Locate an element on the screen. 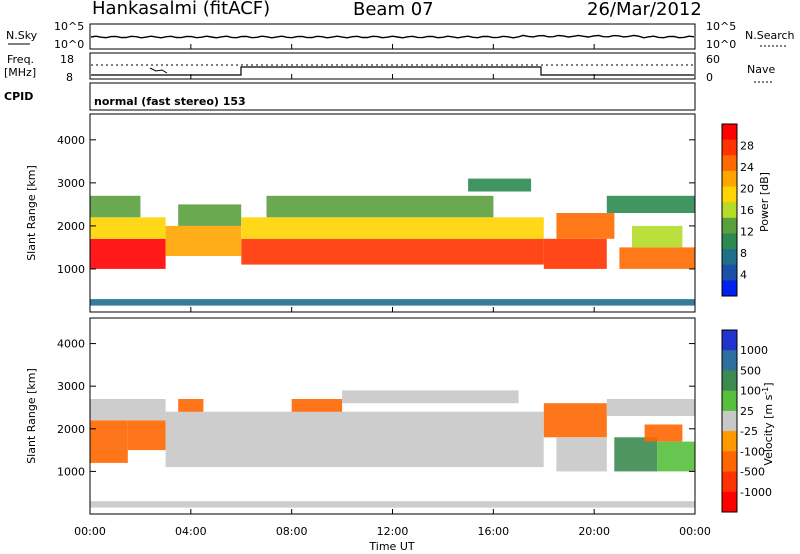 The width and height of the screenshot is (800, 554). power-cb-tick-4: 12 is located at coordinates (747, 232).